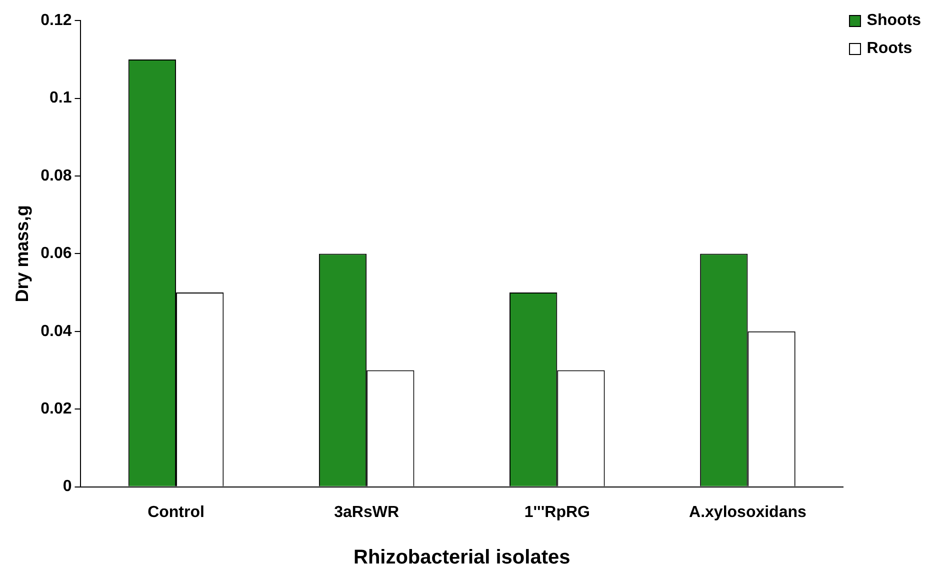  I want to click on y-tick-label: 0.08, so click(56, 175).